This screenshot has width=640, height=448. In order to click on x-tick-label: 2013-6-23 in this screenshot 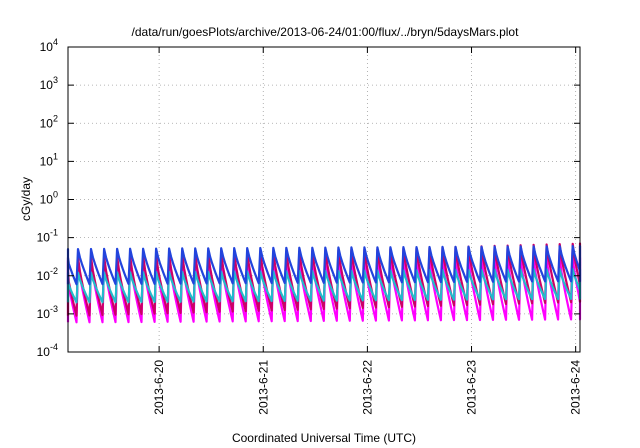, I will do `click(472, 387)`.